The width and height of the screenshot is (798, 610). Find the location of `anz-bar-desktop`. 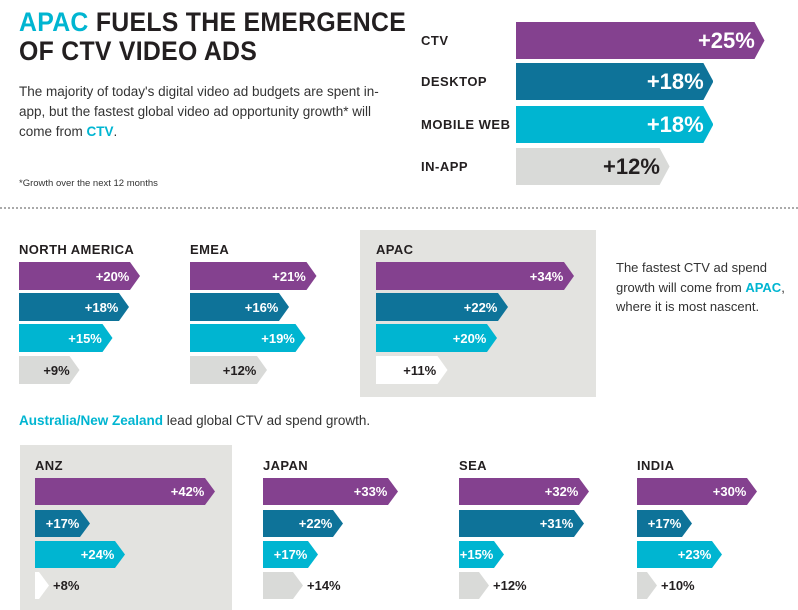

anz-bar-desktop is located at coordinates (62, 523).